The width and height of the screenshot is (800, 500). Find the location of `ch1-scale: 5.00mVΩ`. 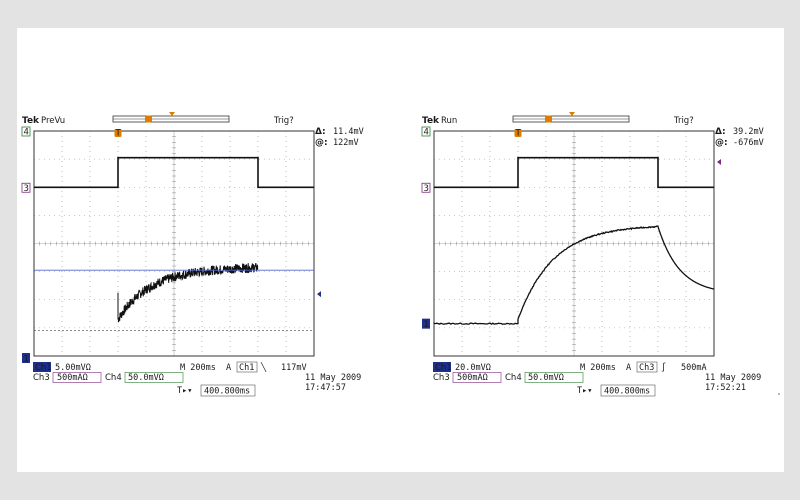

ch1-scale: 5.00mVΩ is located at coordinates (73, 368).